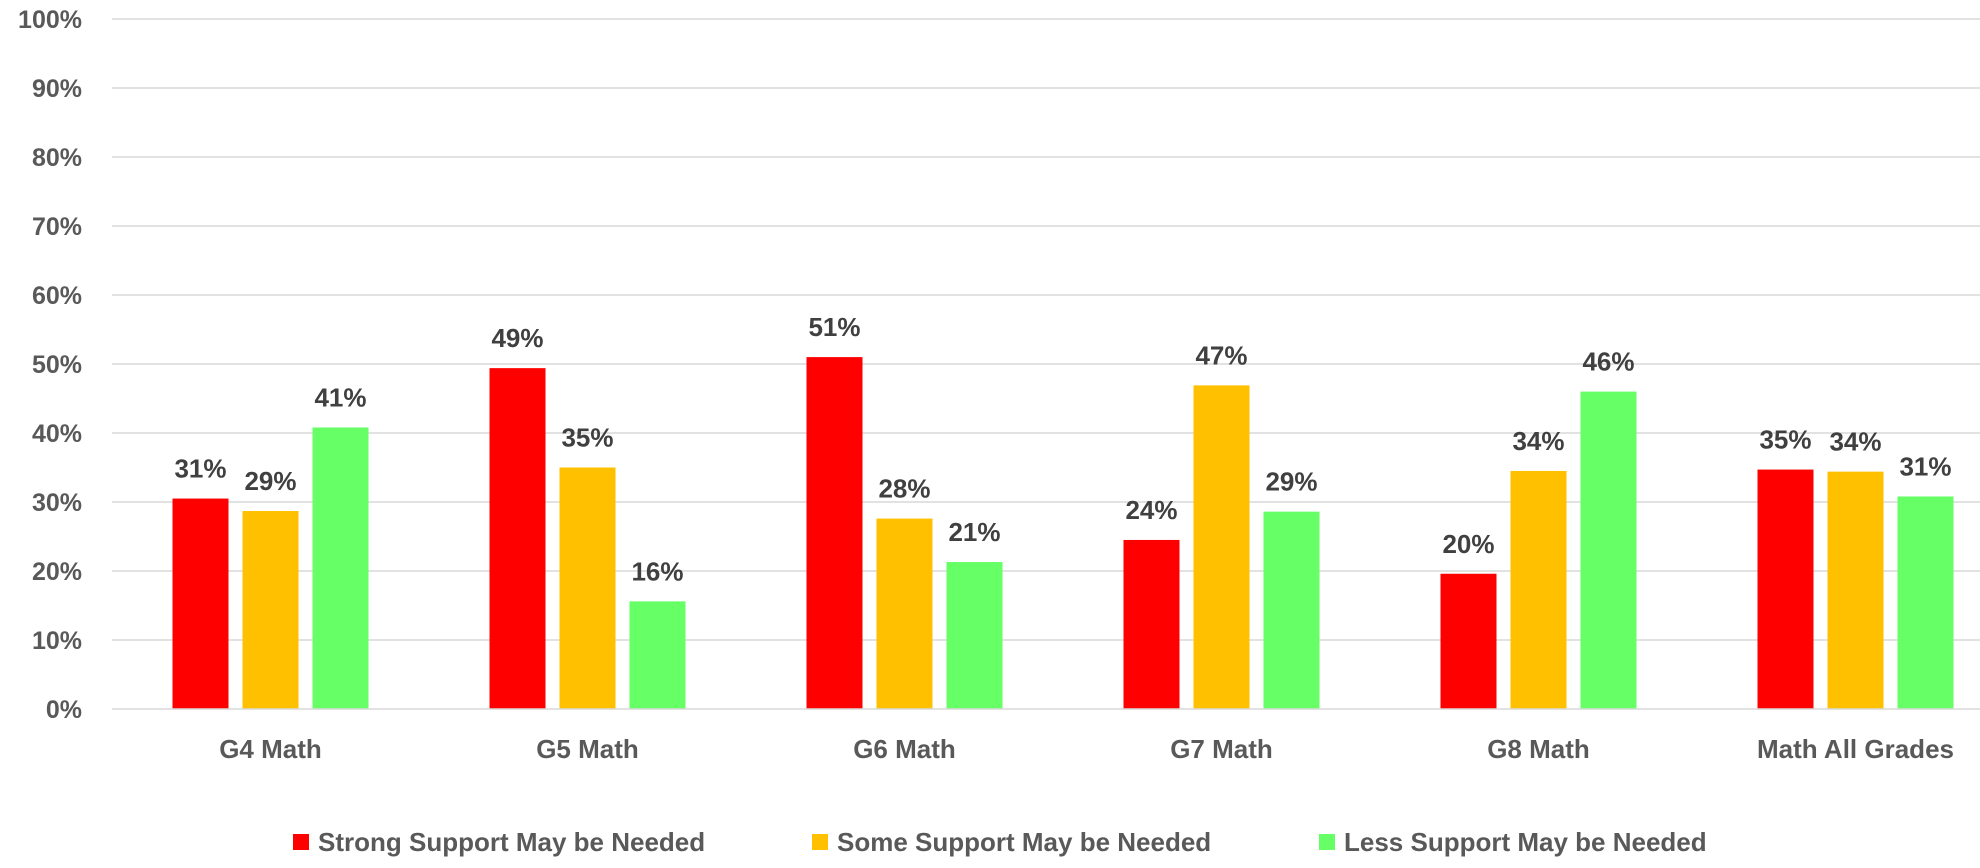  Describe the element at coordinates (340, 397) in the screenshot. I see `data-label: 41%` at that location.